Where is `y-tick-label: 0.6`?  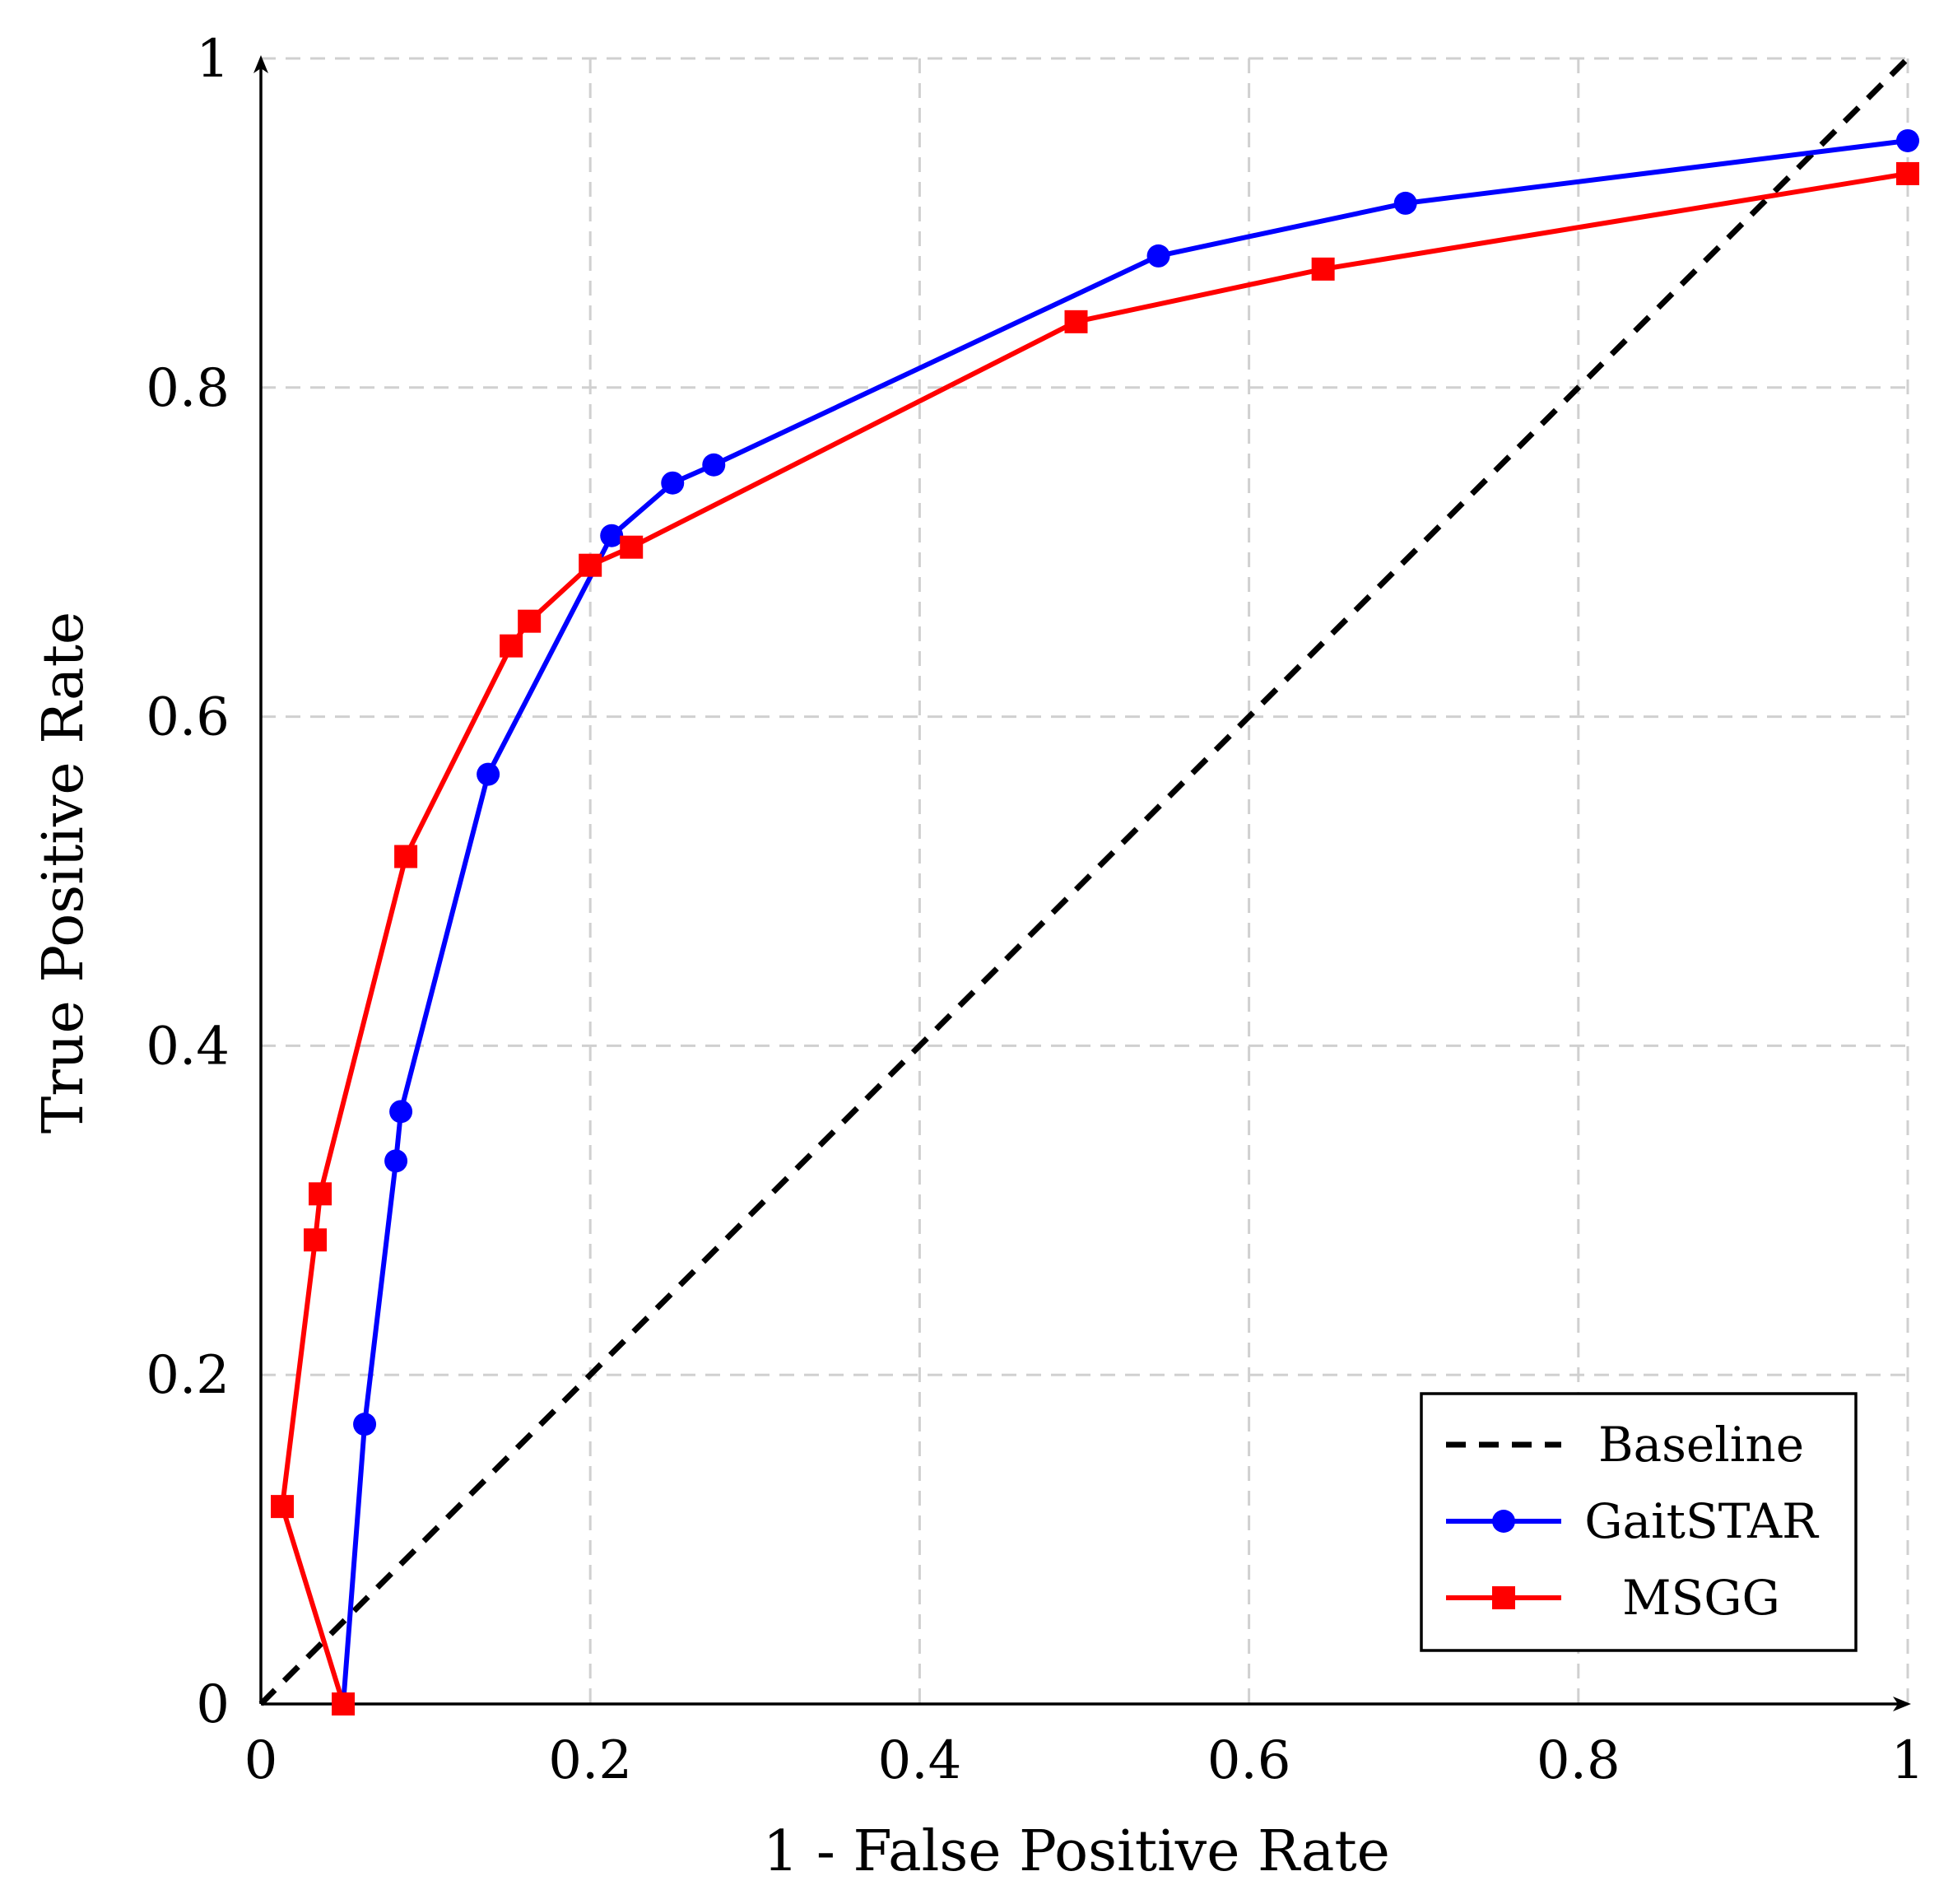 y-tick-label: 0.6 is located at coordinates (188, 717).